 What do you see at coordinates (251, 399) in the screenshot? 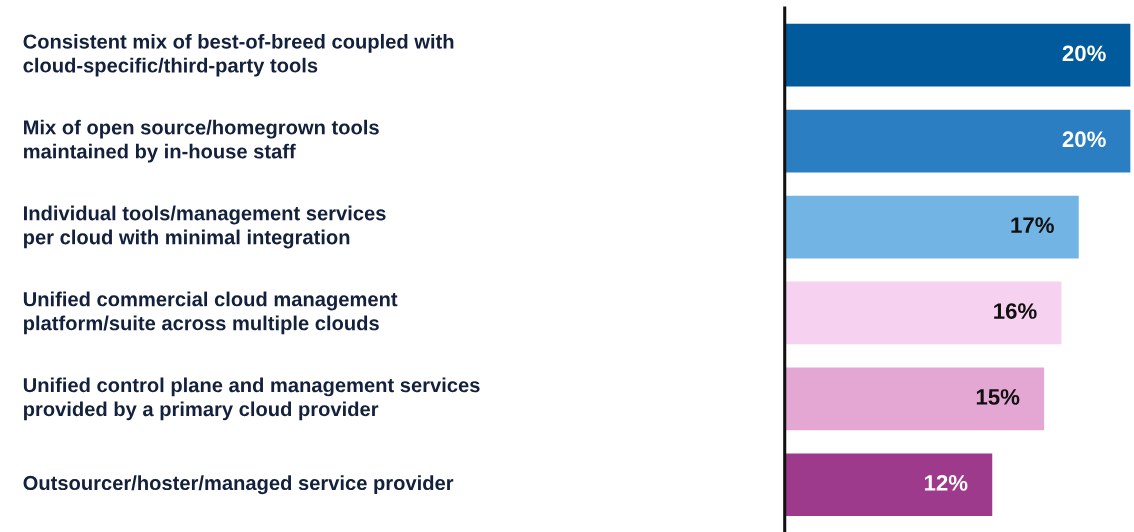
I see `y-tick-label: Unified control plane and management services provided by a primary cloud provider` at bounding box center [251, 399].